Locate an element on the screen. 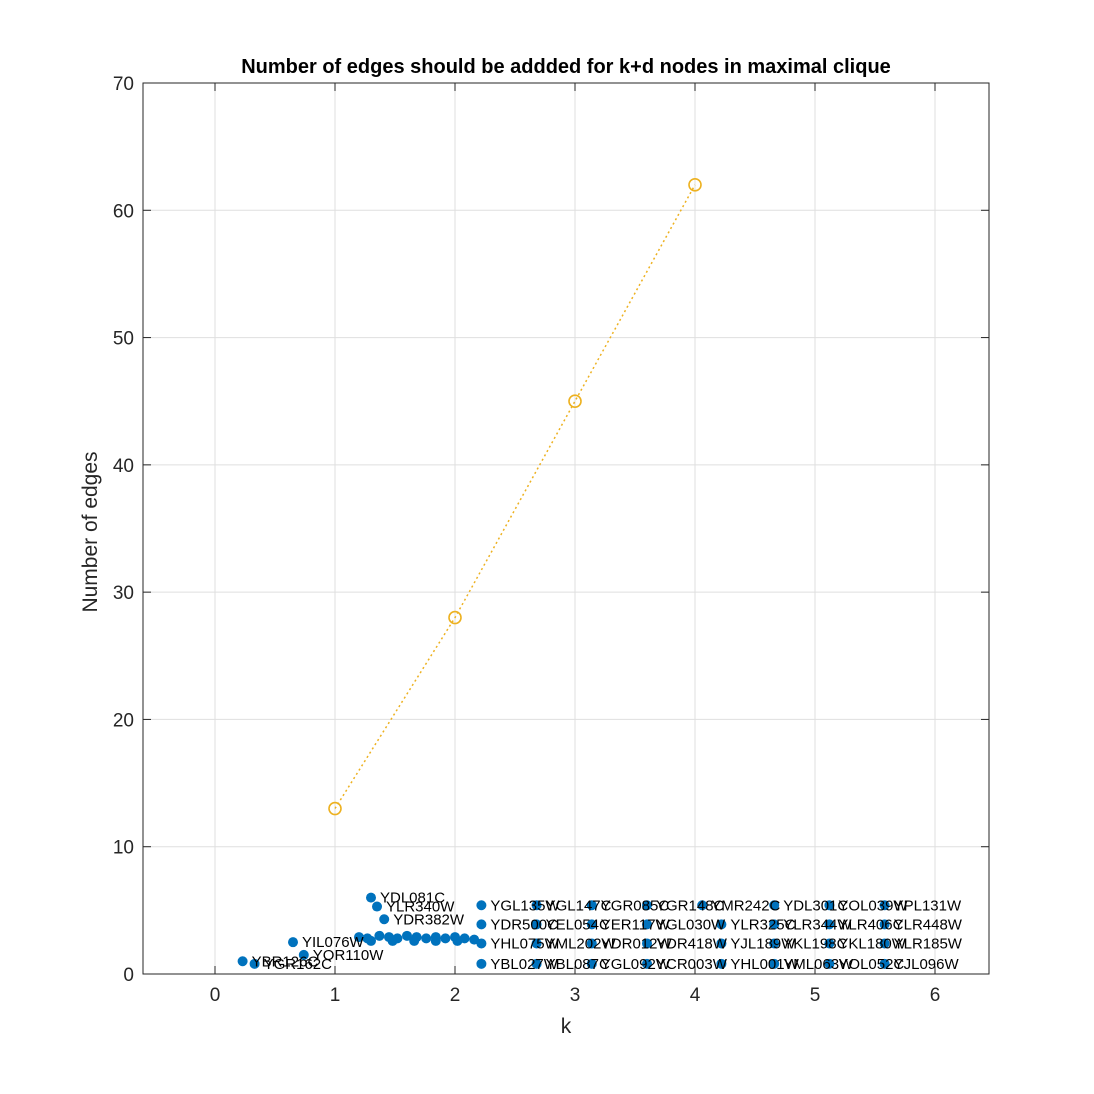 This screenshot has height=1094, width=1094. y-tick-label: 30 is located at coordinates (123, 593).